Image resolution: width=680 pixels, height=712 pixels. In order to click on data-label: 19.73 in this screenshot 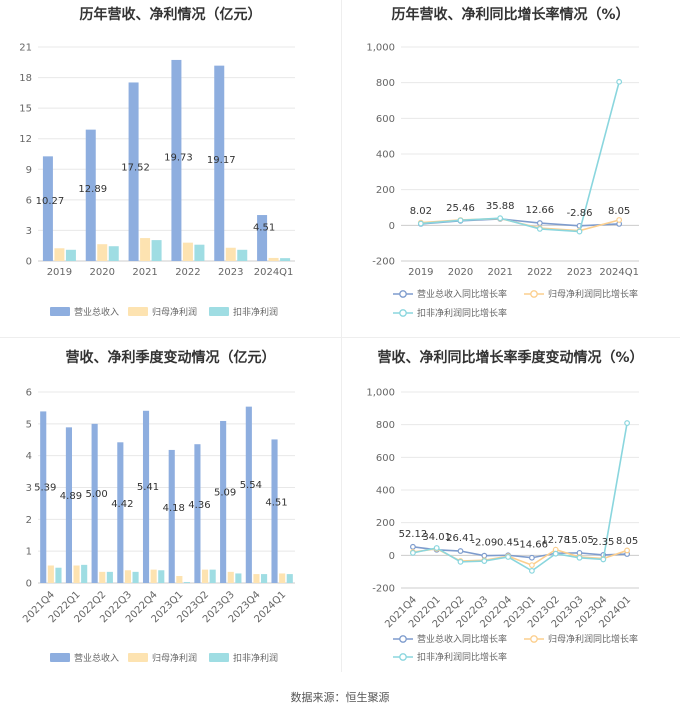, I will do `click(178, 158)`.